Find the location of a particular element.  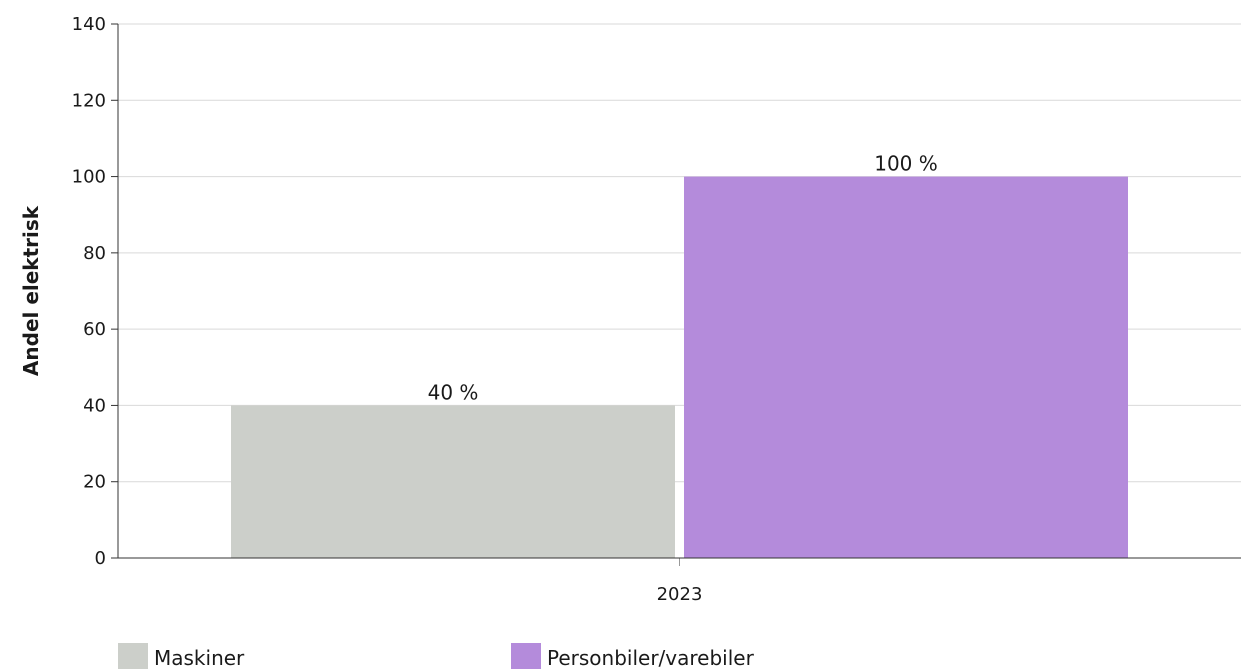

x-tick-label: 2023 is located at coordinates (680, 594).